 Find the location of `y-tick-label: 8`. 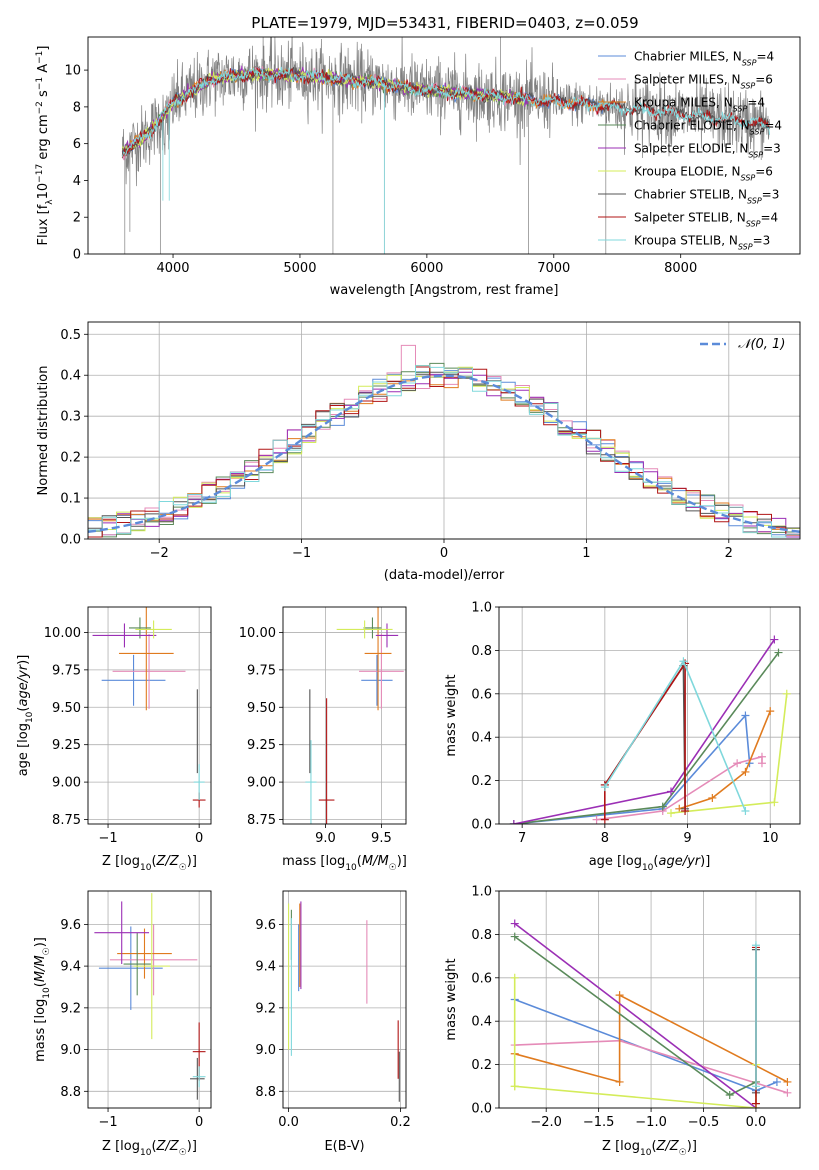

y-tick-label: 8 is located at coordinates (77, 107).